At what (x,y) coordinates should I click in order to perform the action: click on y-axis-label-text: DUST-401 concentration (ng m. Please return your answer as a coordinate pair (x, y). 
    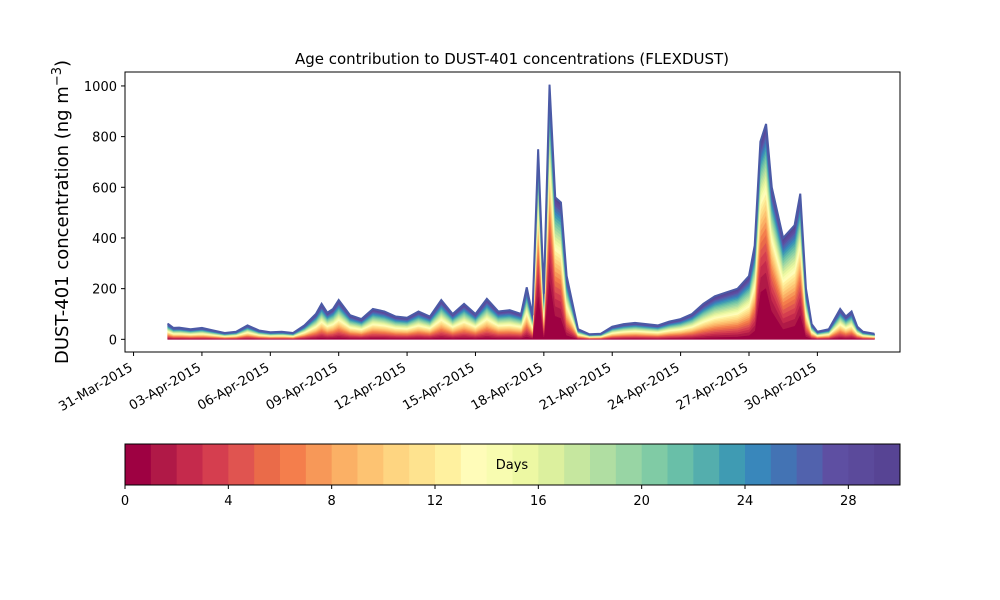
    Looking at the image, I should click on (62, 225).